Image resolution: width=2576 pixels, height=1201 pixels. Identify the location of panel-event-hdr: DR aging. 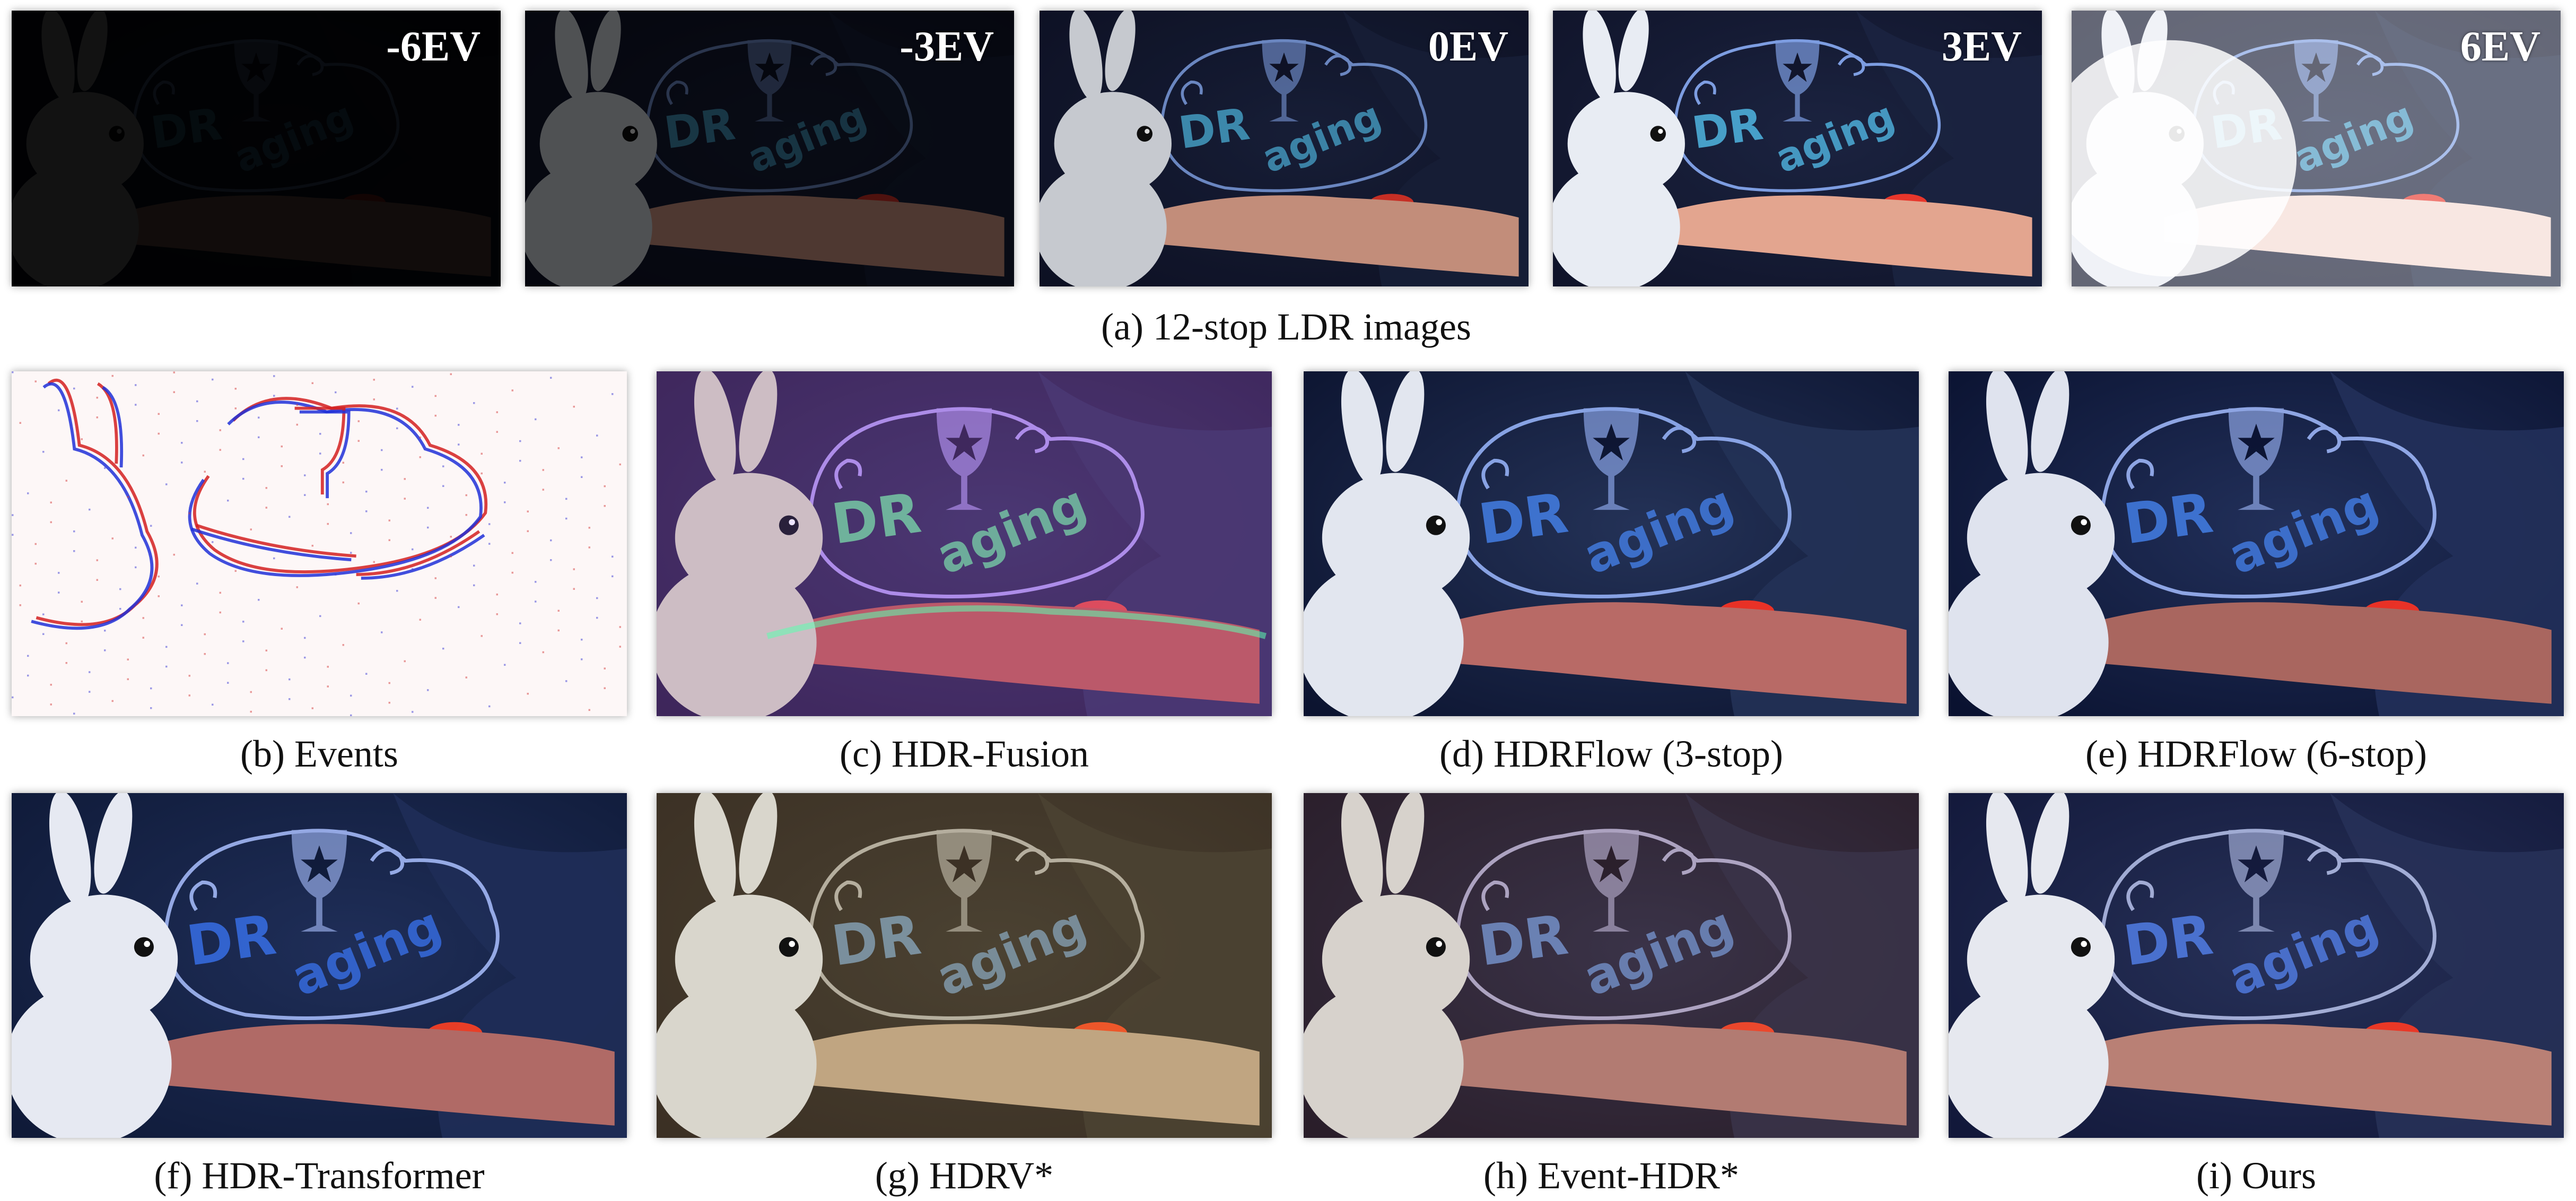
(1611, 965).